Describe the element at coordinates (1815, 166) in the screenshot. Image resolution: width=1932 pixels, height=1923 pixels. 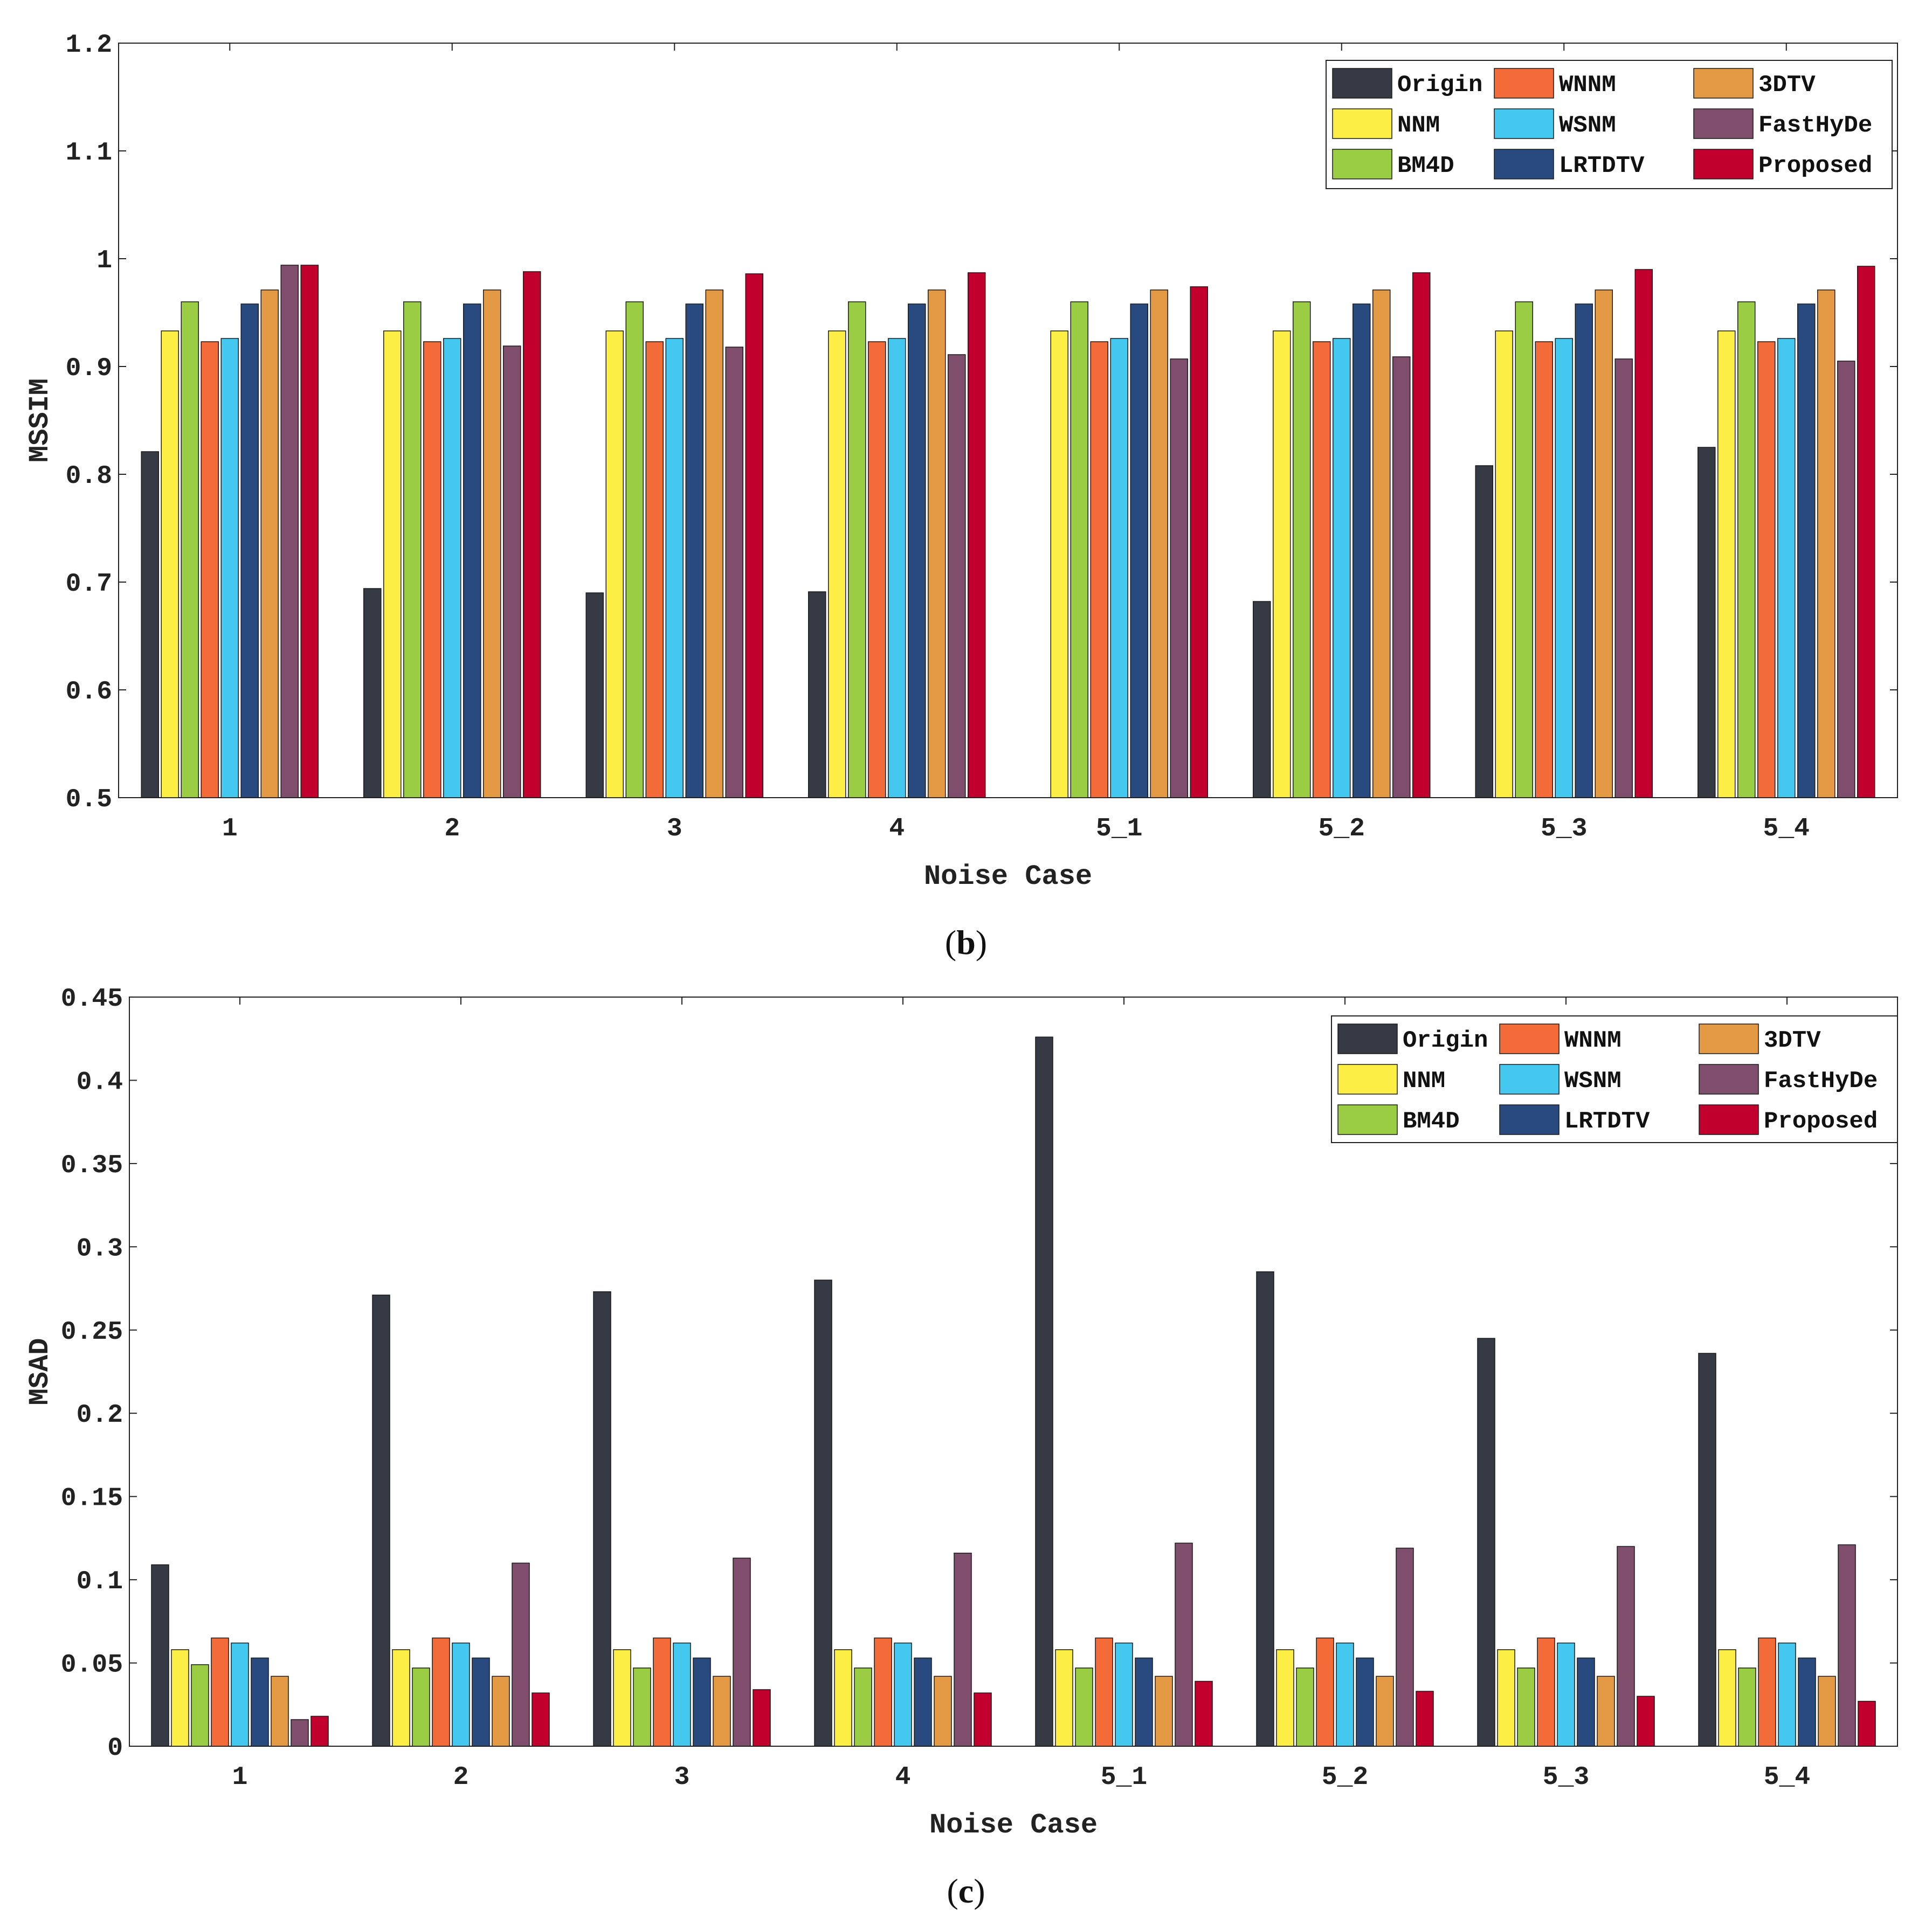
I see `legend-label-proposed: Proposed` at that location.